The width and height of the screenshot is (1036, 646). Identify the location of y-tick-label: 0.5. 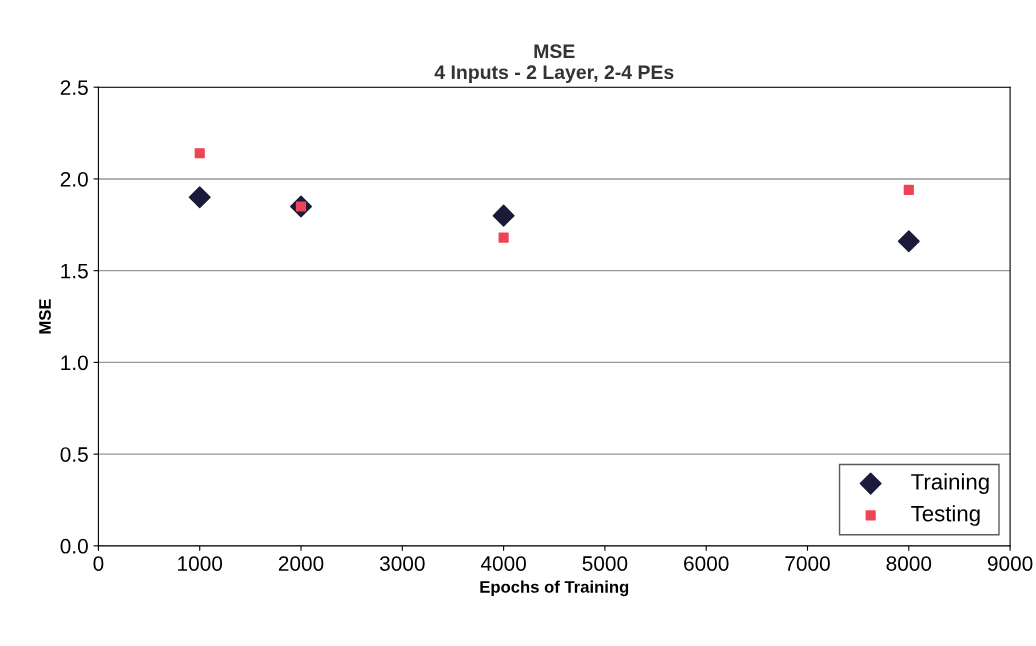
(74, 454).